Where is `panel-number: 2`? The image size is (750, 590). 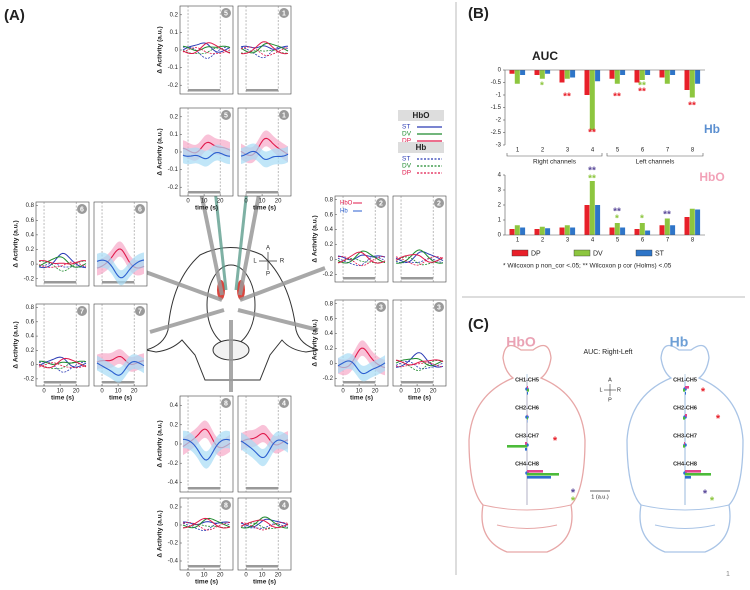
panel-number: 2 is located at coordinates (381, 203).